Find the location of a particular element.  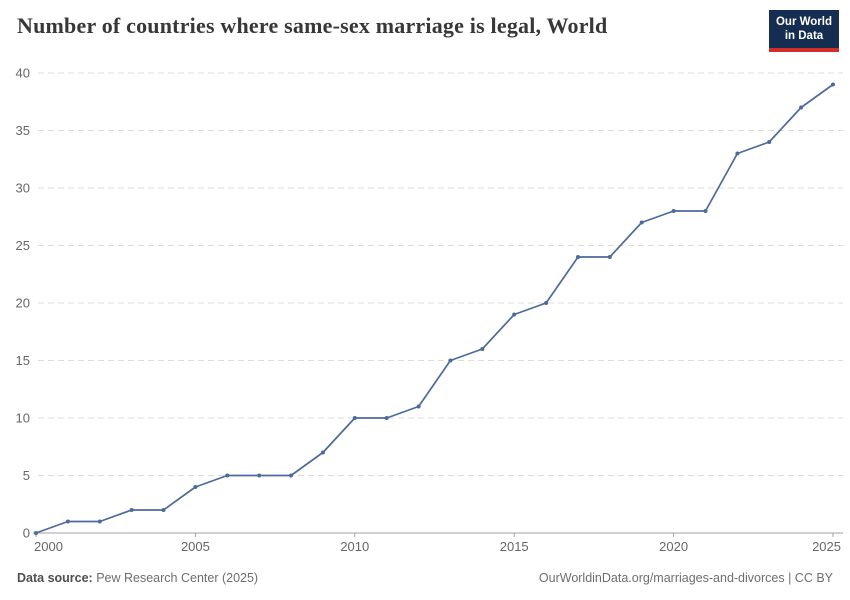

x-tick-label: 2000 is located at coordinates (48, 546).